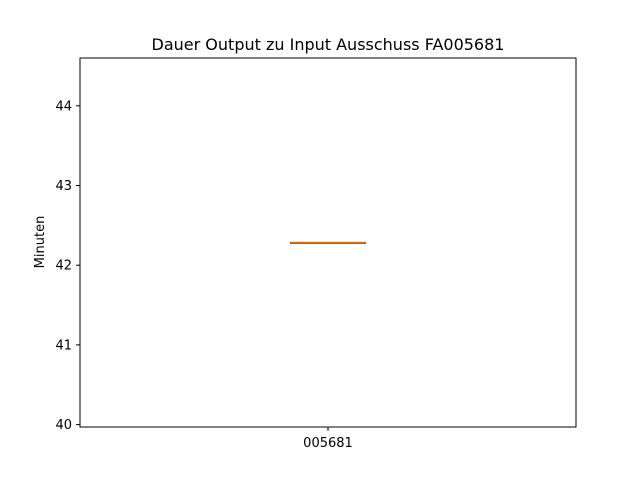  What do you see at coordinates (63, 266) in the screenshot?
I see `y-tick-label: 42` at bounding box center [63, 266].